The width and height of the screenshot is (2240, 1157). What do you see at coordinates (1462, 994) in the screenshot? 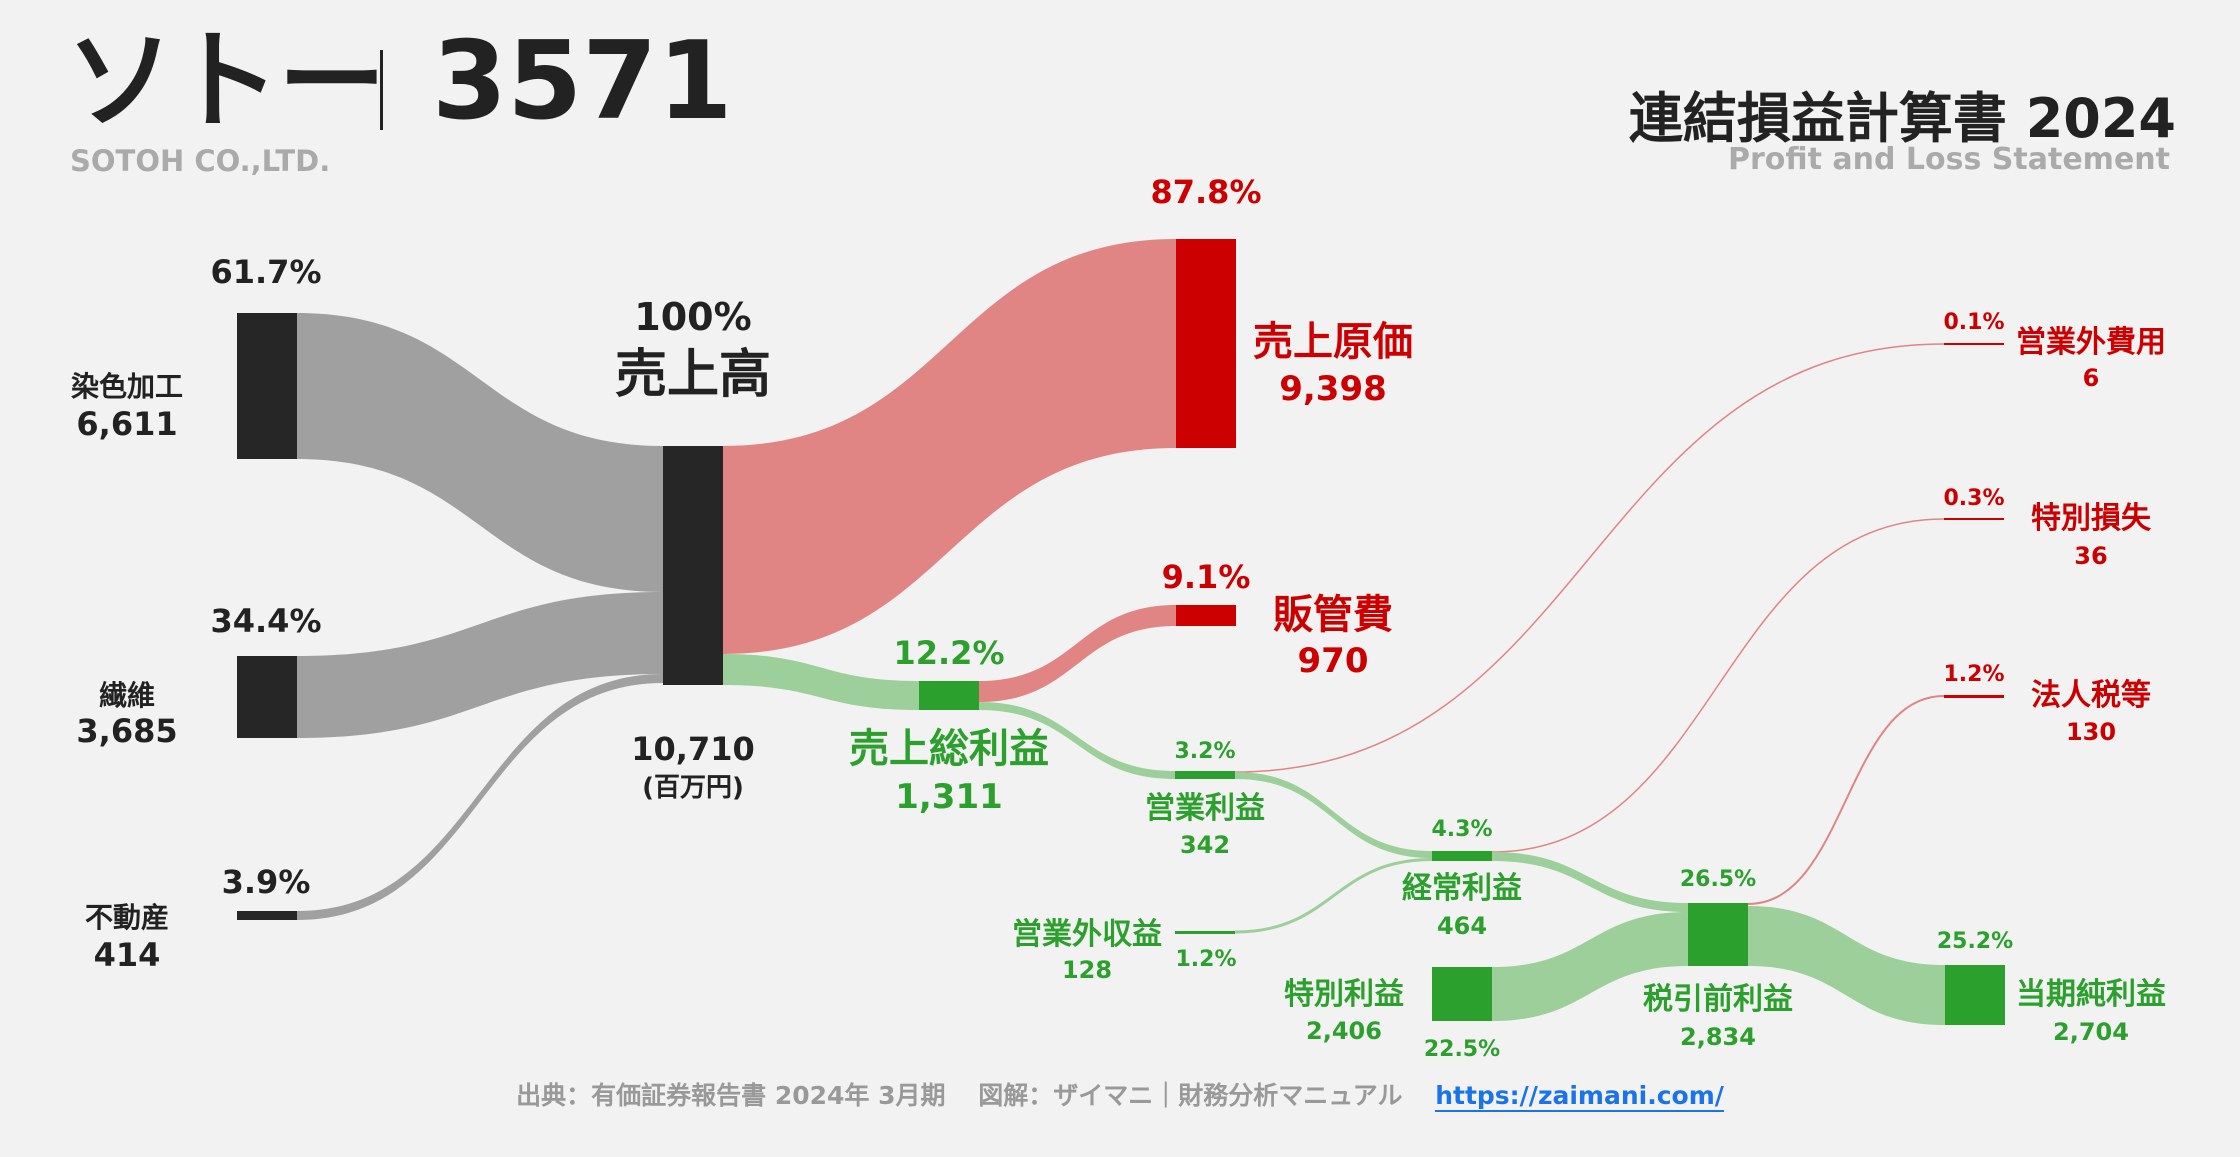
I see `node-bar-ext_gain` at bounding box center [1462, 994].